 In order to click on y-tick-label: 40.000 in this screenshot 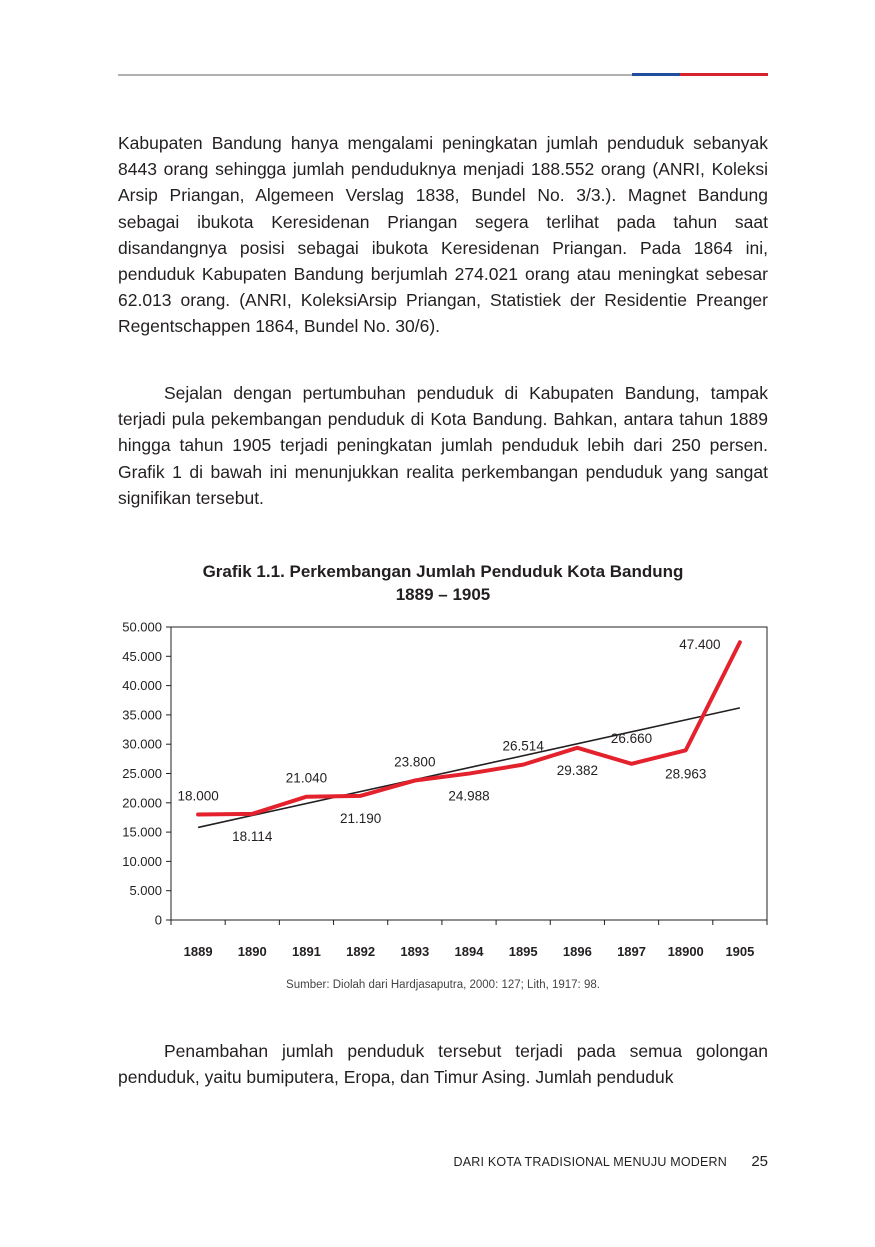, I will do `click(142, 685)`.